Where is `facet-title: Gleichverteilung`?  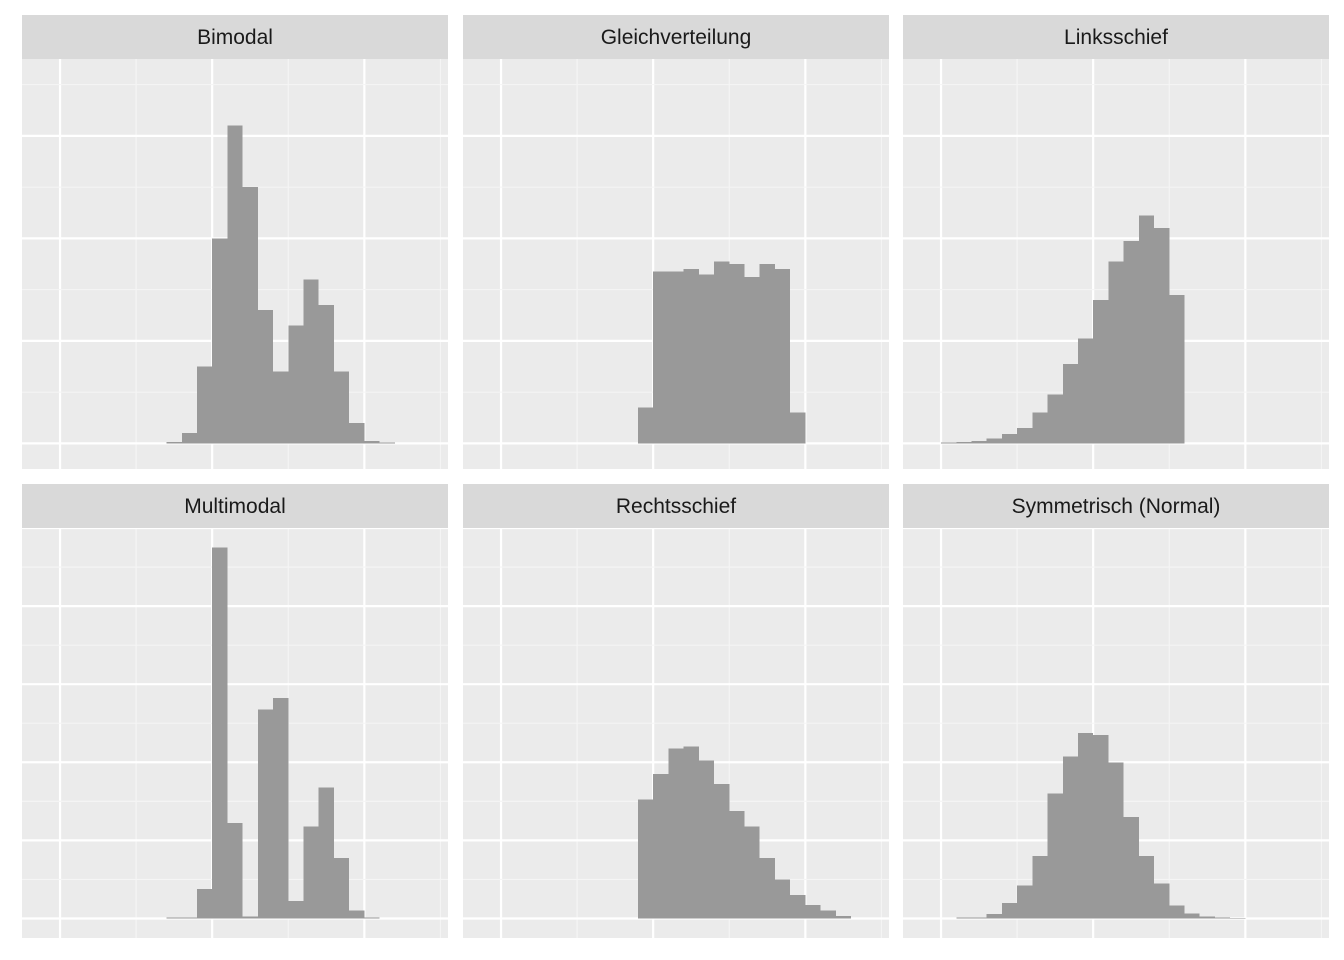 facet-title: Gleichverteilung is located at coordinates (676, 37).